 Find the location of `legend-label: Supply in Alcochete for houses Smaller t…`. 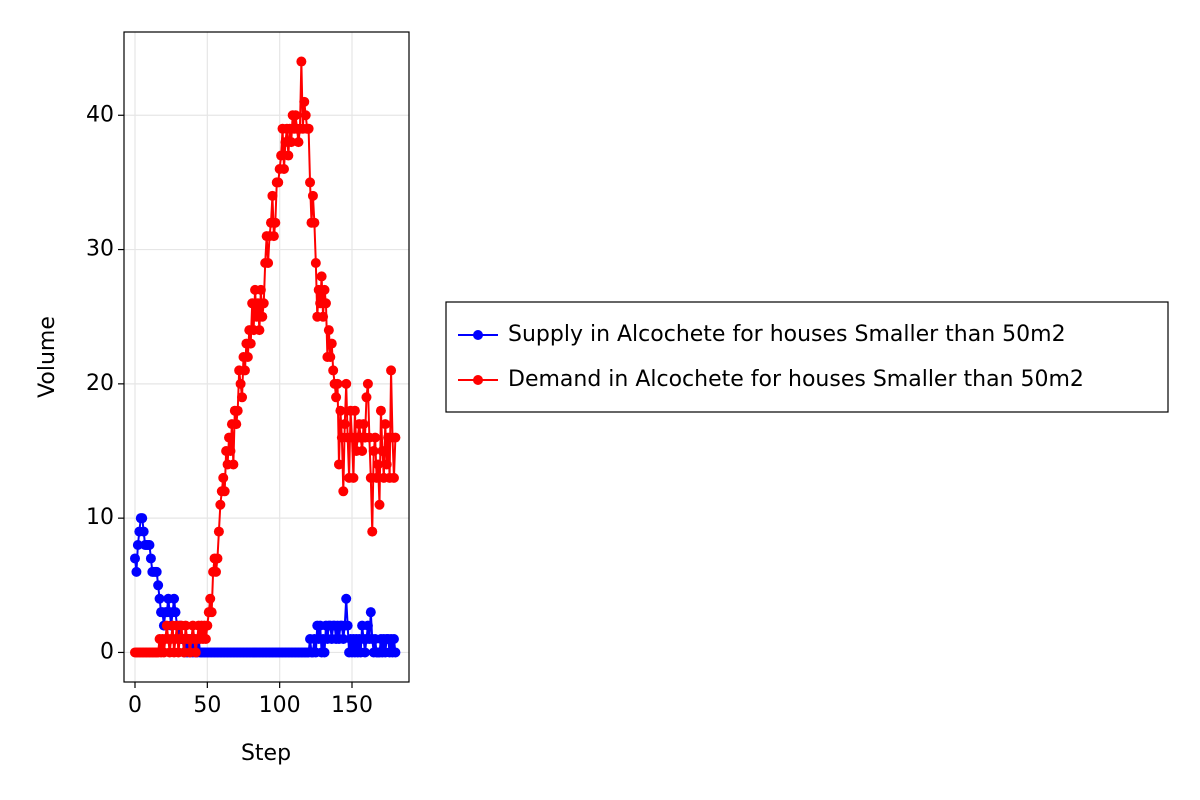

legend-label: Supply in Alcochete for houses Smaller t… is located at coordinates (787, 334).